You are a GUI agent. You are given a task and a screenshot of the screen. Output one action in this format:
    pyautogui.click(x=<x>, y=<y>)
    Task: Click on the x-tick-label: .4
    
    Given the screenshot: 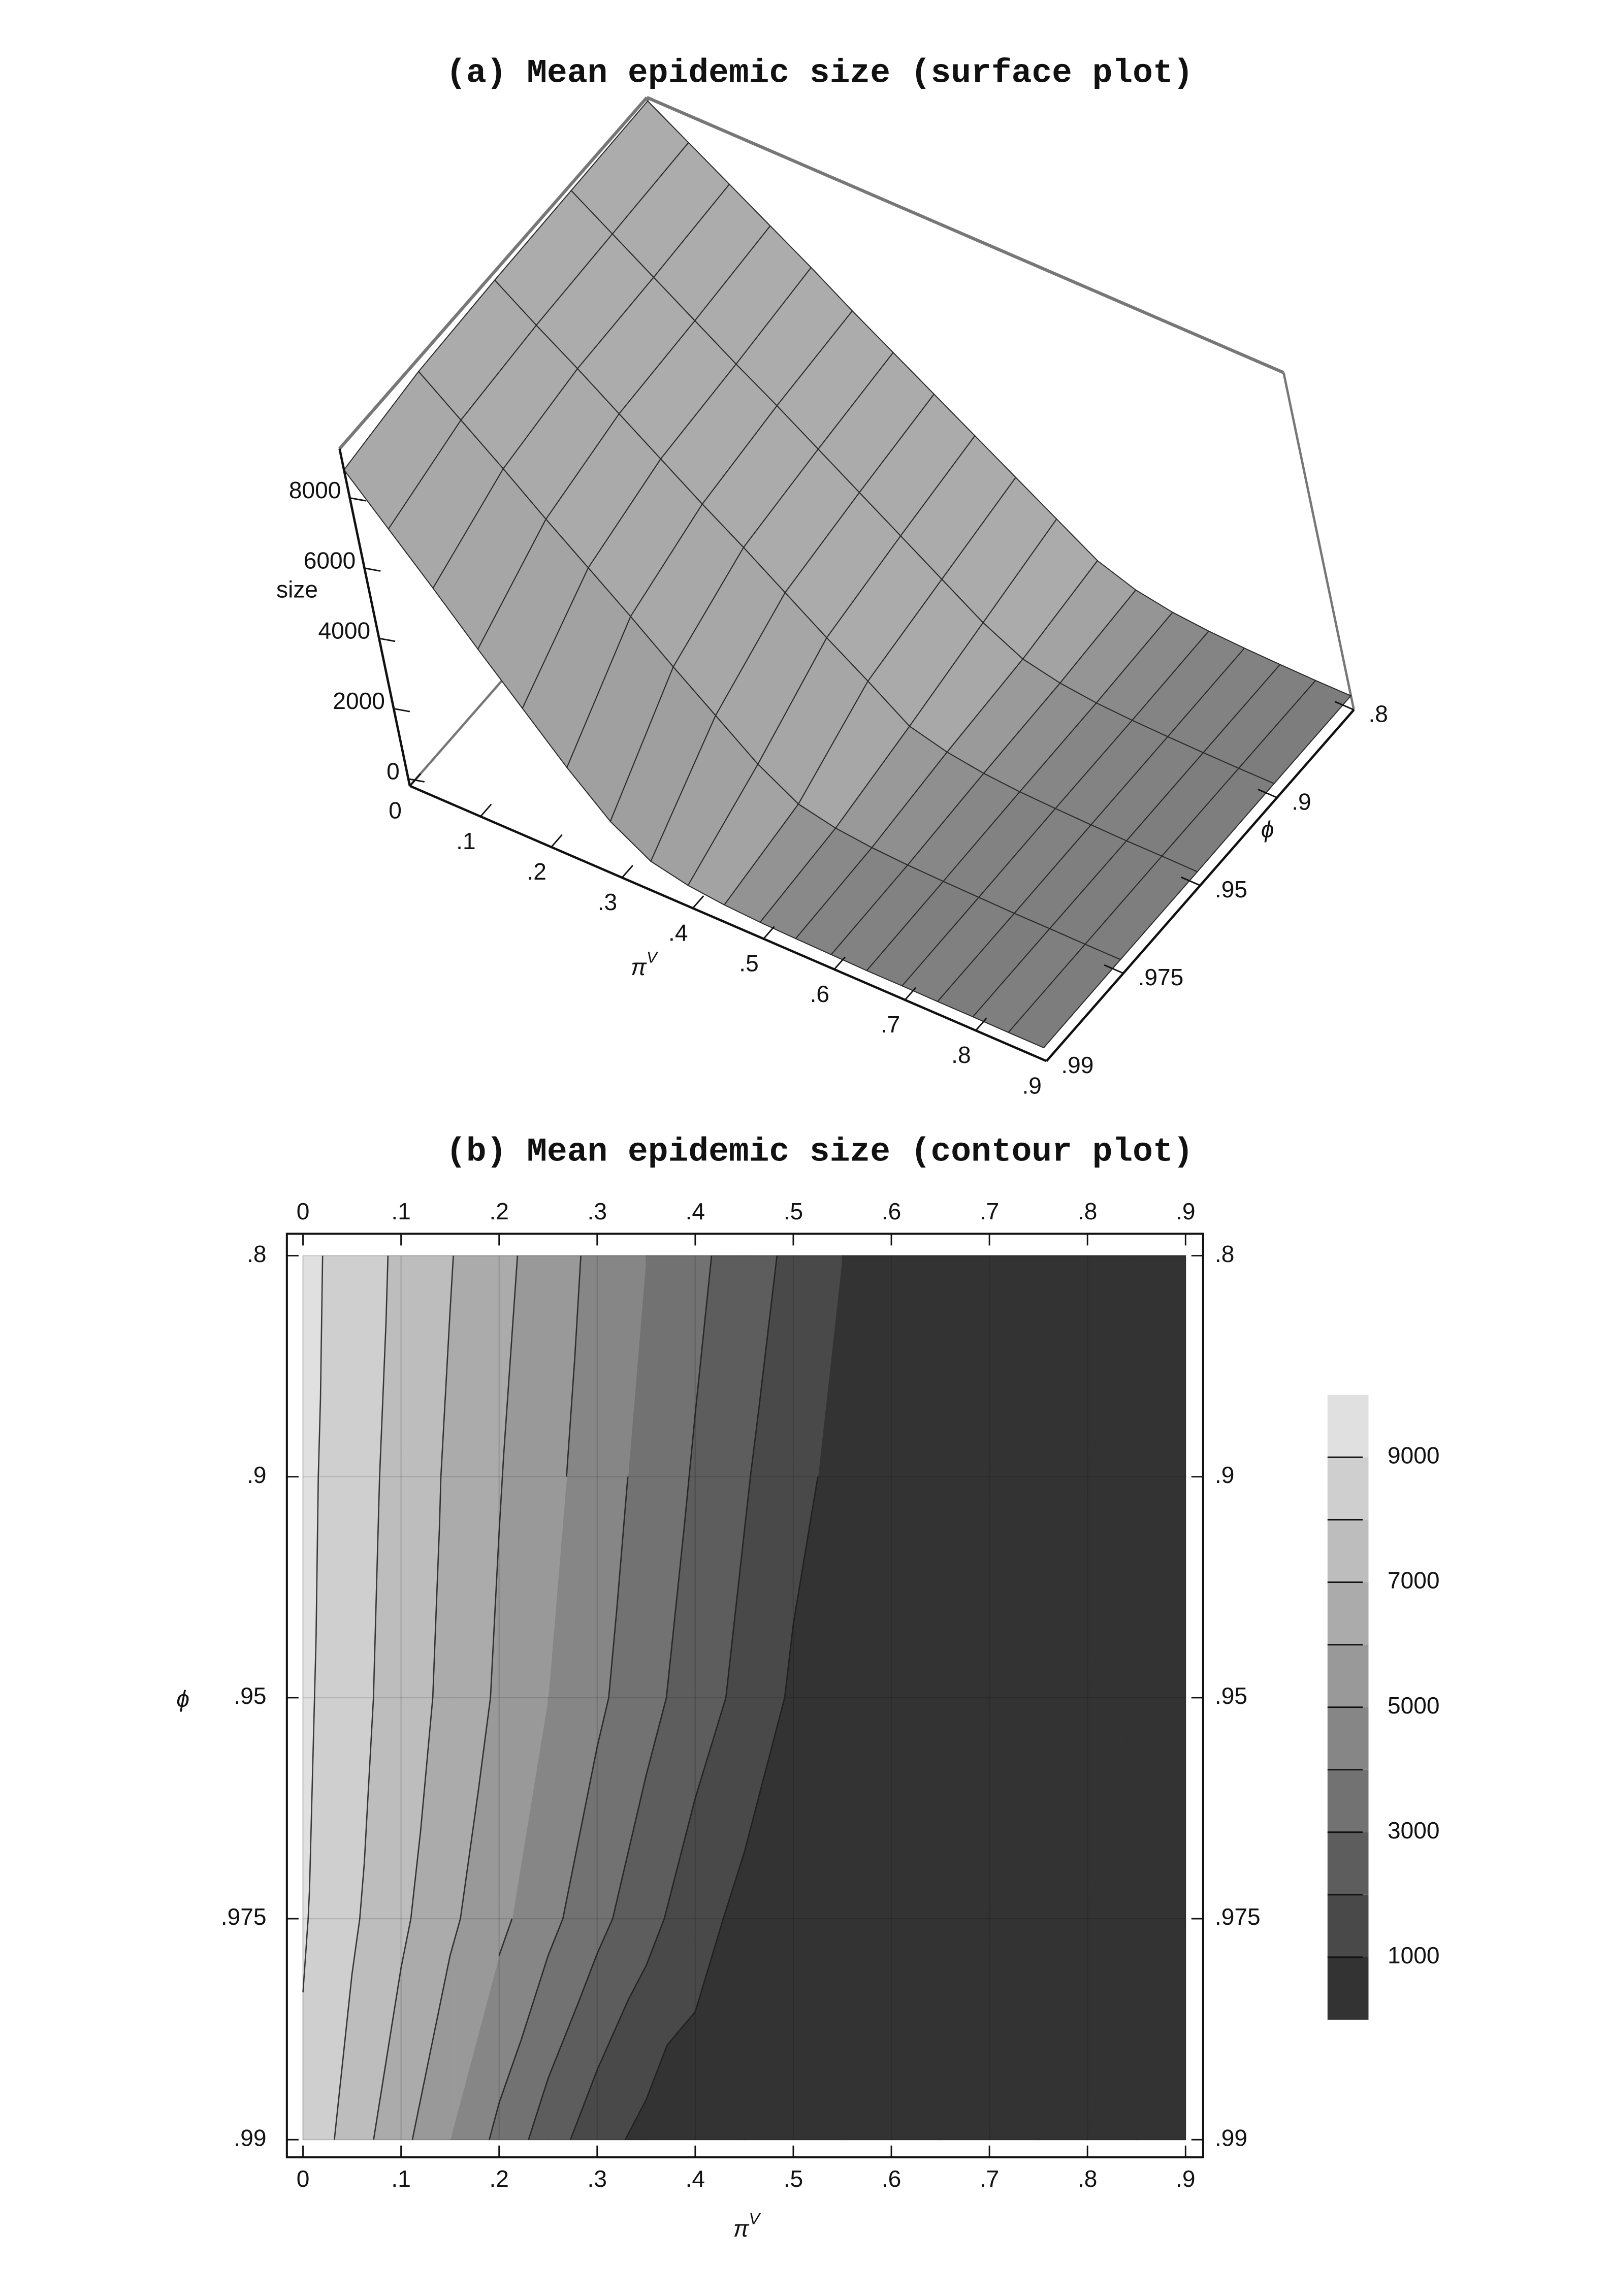 What is the action you would take?
    pyautogui.click(x=695, y=1211)
    